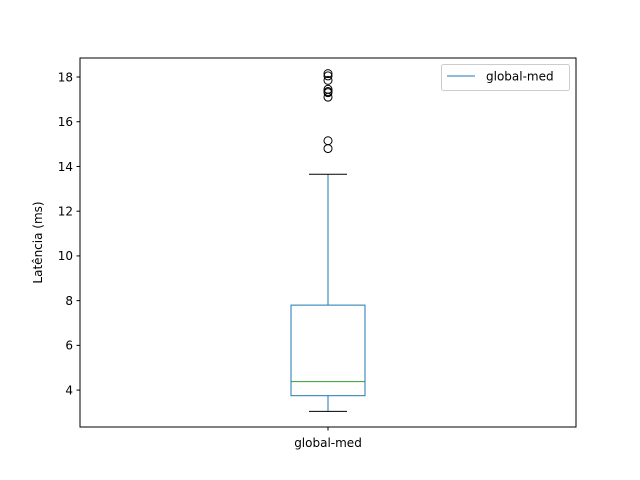 The width and height of the screenshot is (640, 480). Describe the element at coordinates (69, 301) in the screenshot. I see `y-tick-label: 8` at that location.